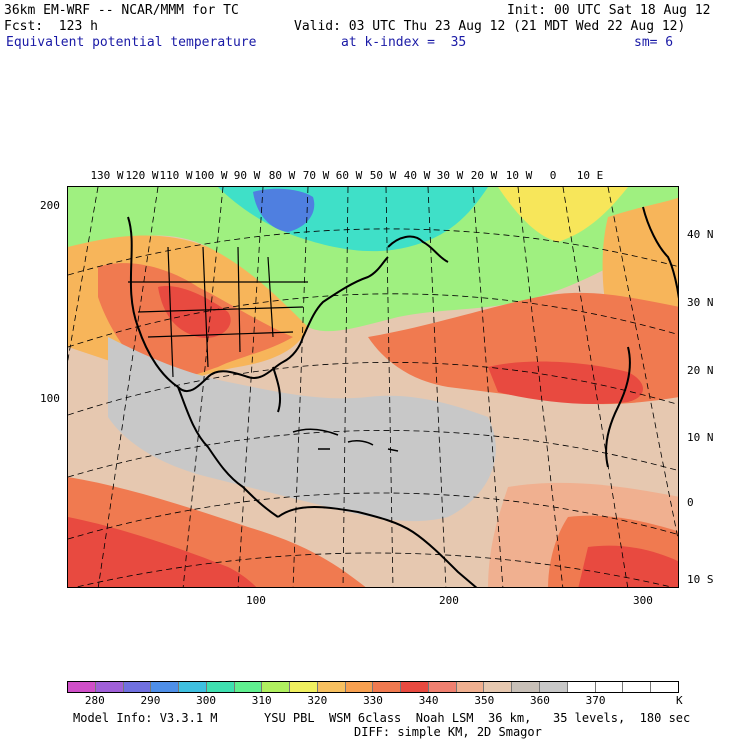 This screenshot has width=740, height=740. Describe the element at coordinates (50, 205) in the screenshot. I see `y-grid-tick: 200` at that location.